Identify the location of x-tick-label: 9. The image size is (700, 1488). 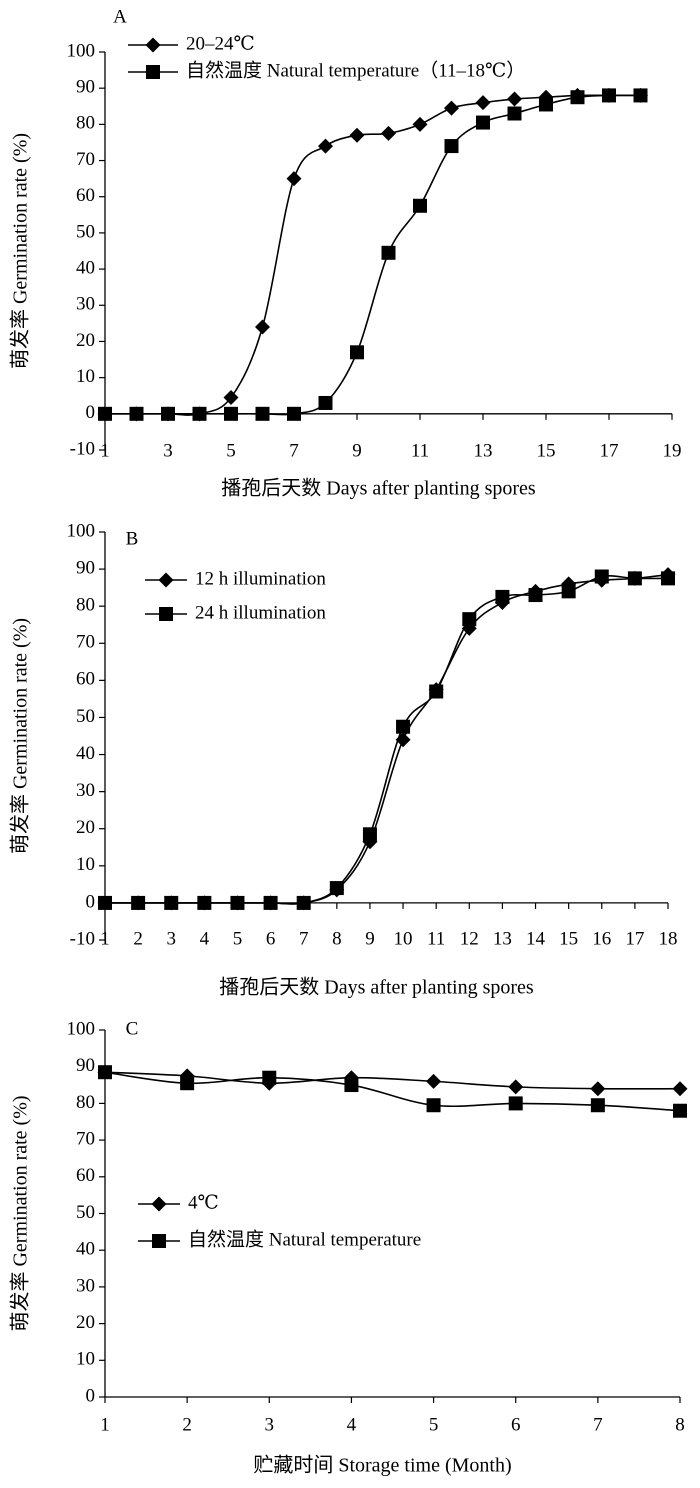
(370, 938).